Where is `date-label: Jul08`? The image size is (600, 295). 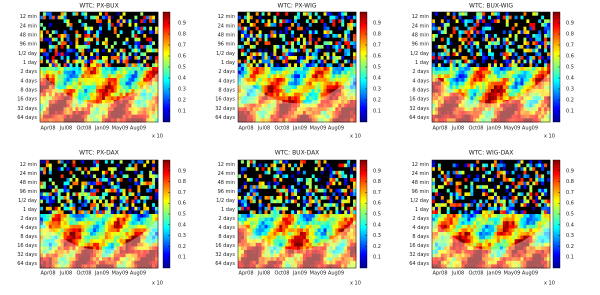
date-label: Jul08 is located at coordinates (65, 274).